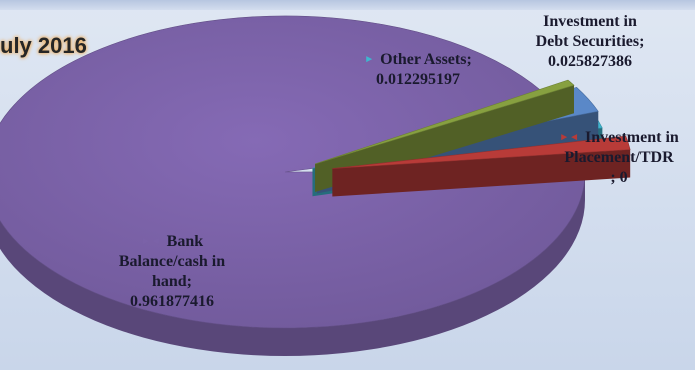  Describe the element at coordinates (43, 45) in the screenshot. I see `chart-title: uly 2016` at that location.